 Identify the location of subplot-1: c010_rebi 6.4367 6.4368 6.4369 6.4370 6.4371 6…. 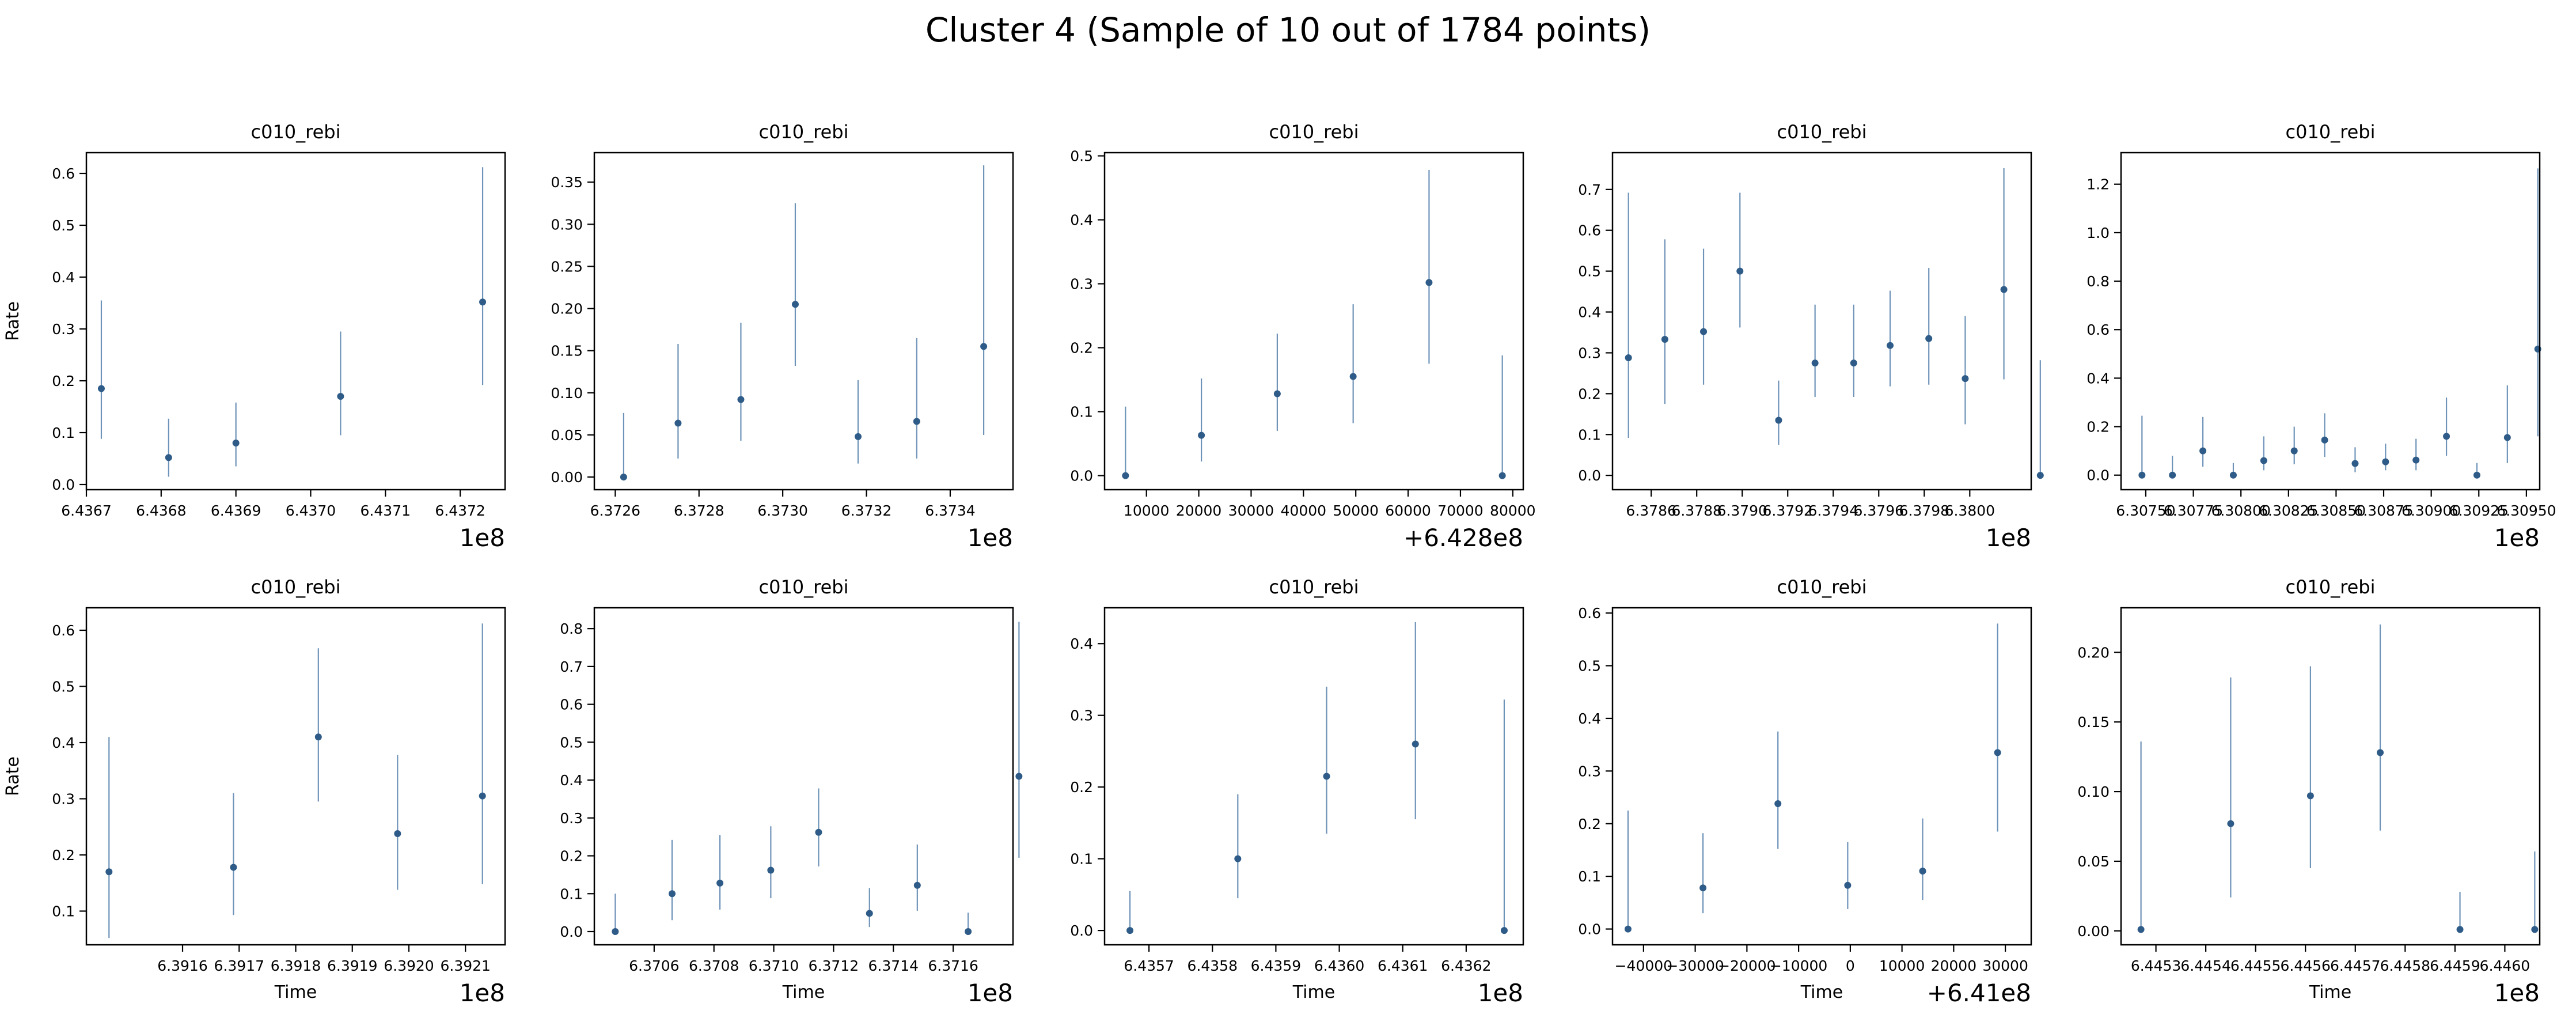
(255, 336).